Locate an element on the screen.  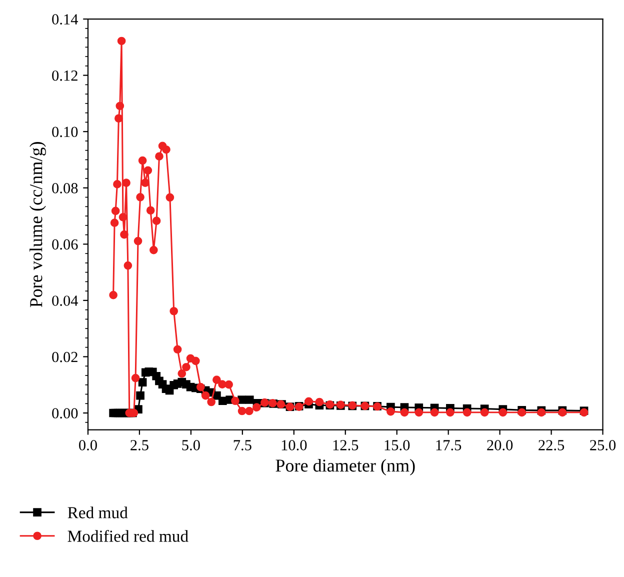
legend-label: Modified red mud is located at coordinates (128, 536).